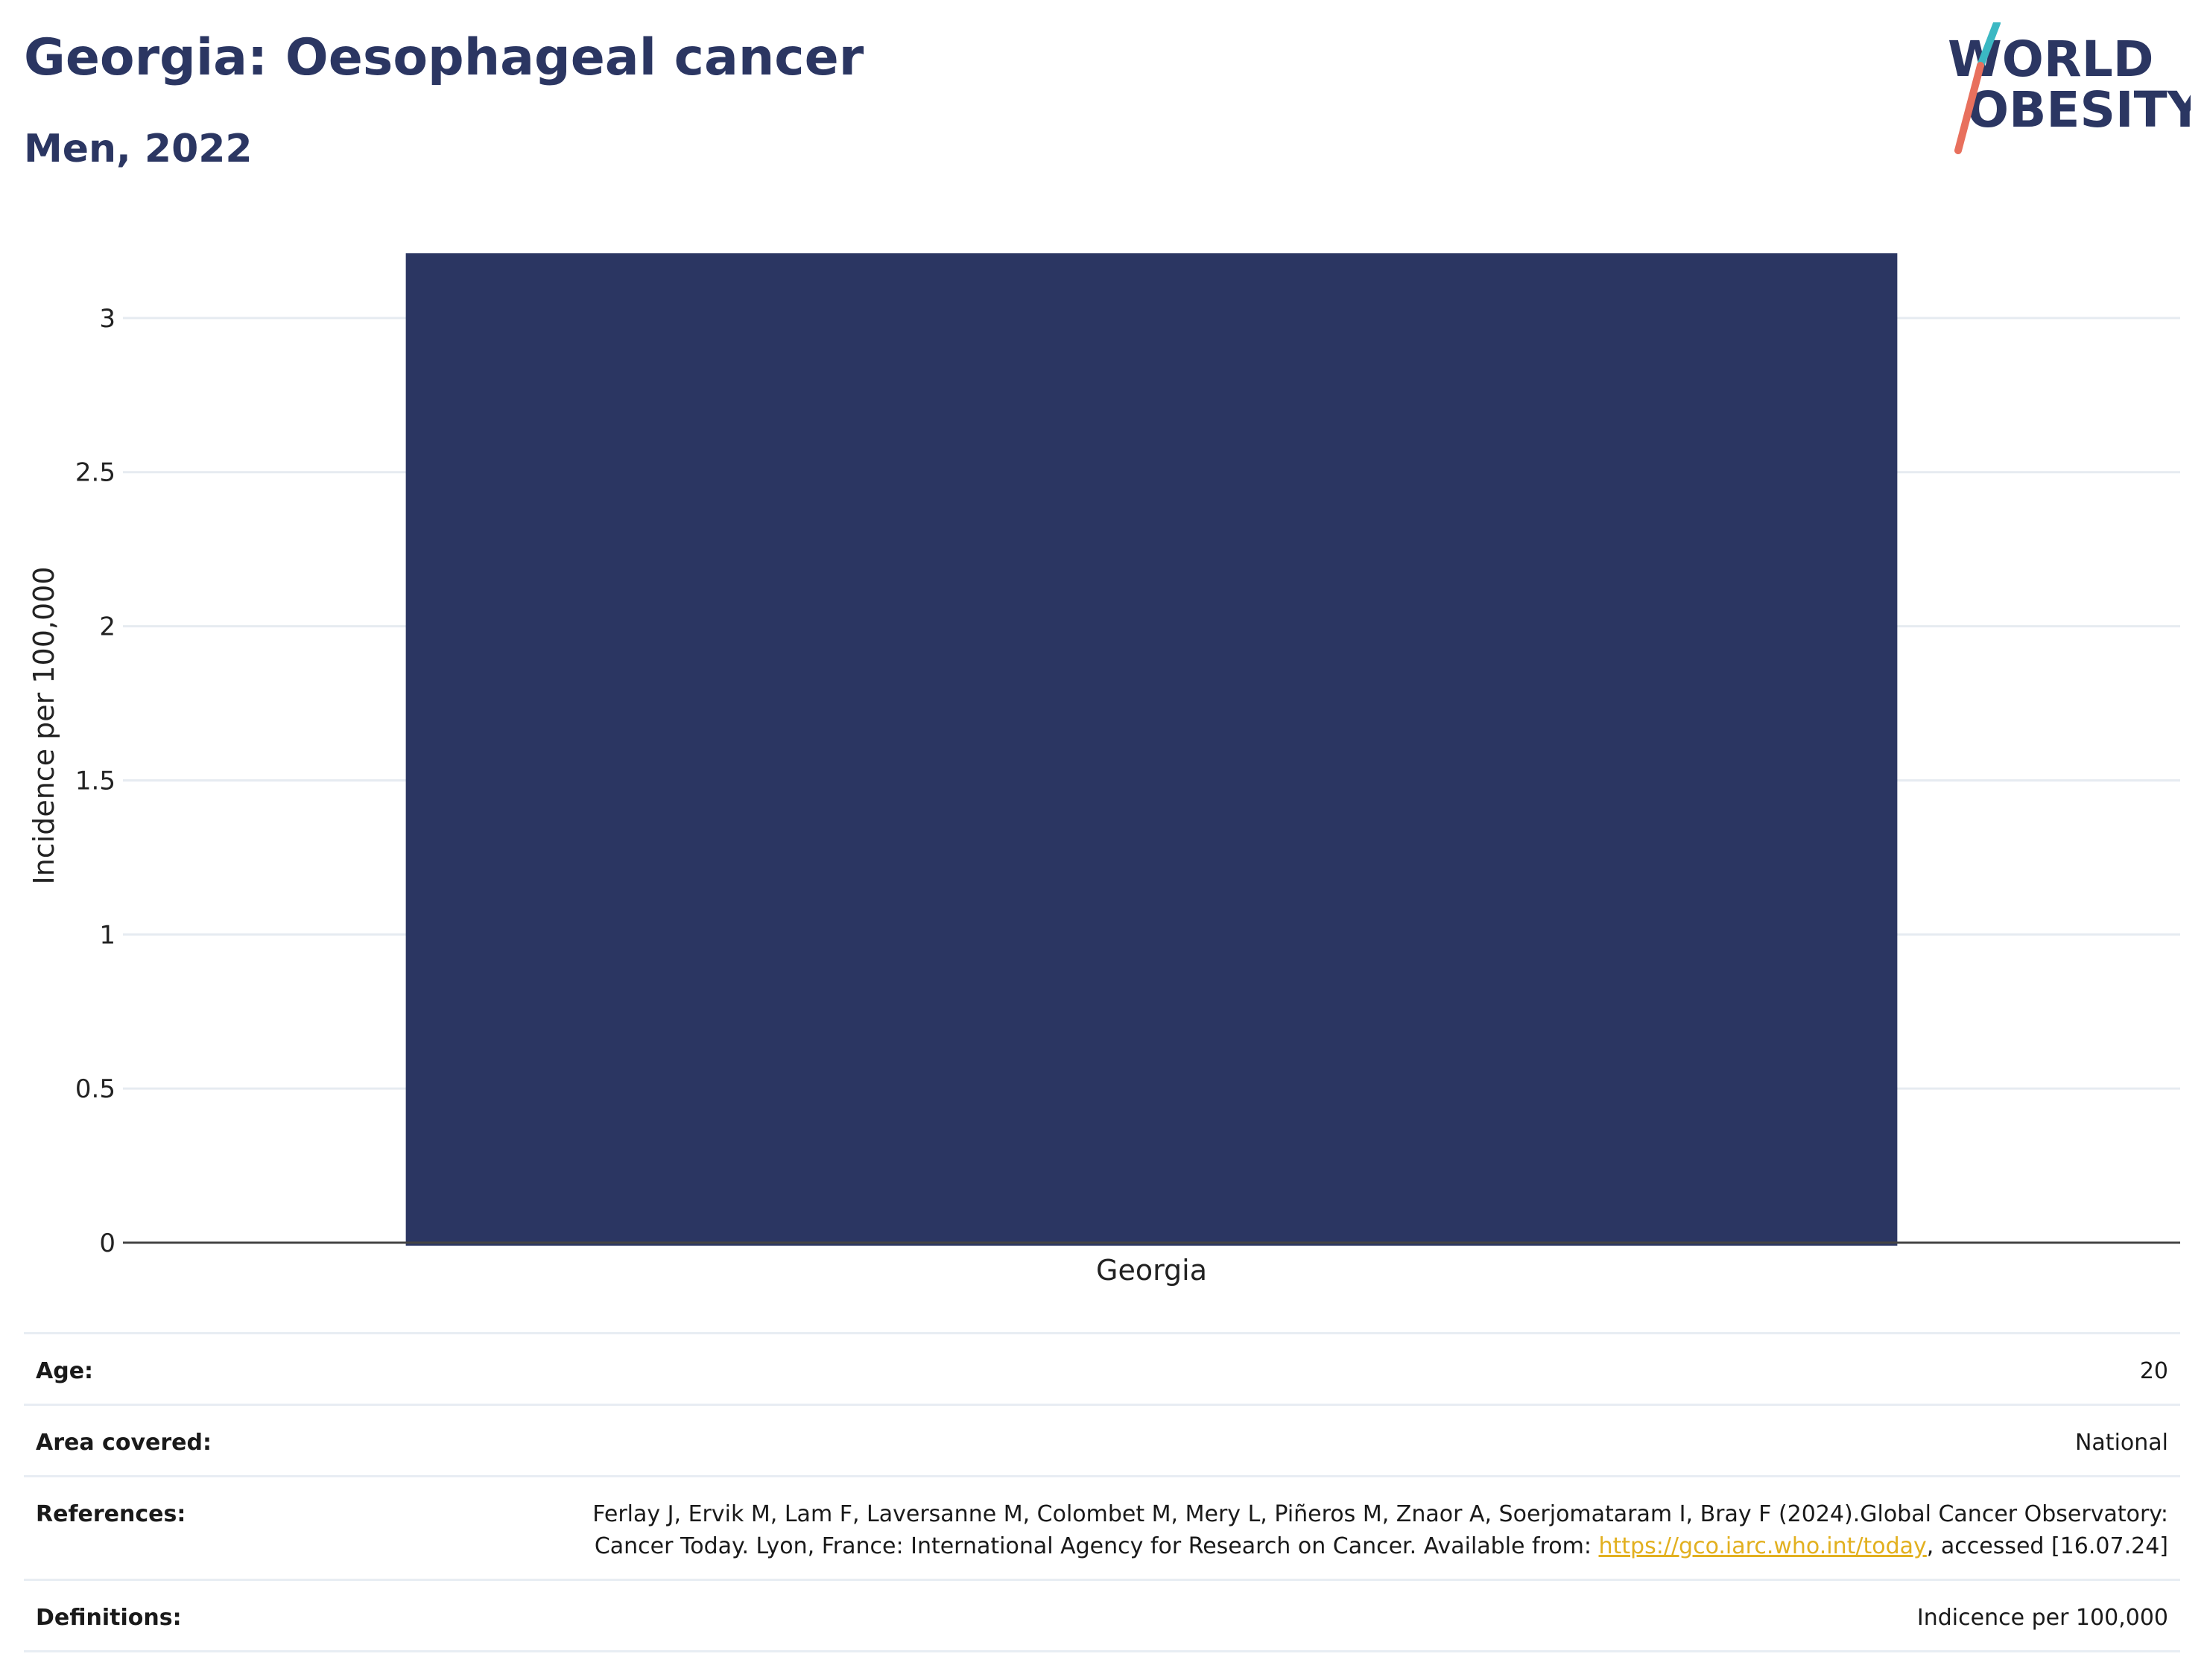  Describe the element at coordinates (107, 627) in the screenshot. I see `y-tick-label: 2` at that location.